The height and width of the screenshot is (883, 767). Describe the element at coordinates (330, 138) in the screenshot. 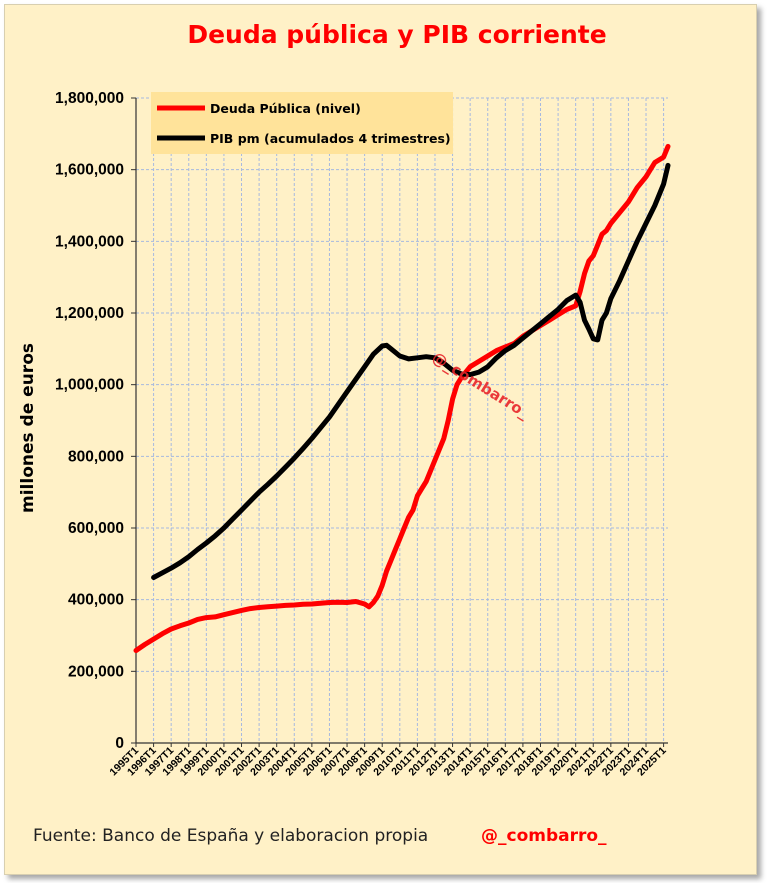

I see `legend-label-pib: PIB pm (acumulados 4 trimestres)` at that location.